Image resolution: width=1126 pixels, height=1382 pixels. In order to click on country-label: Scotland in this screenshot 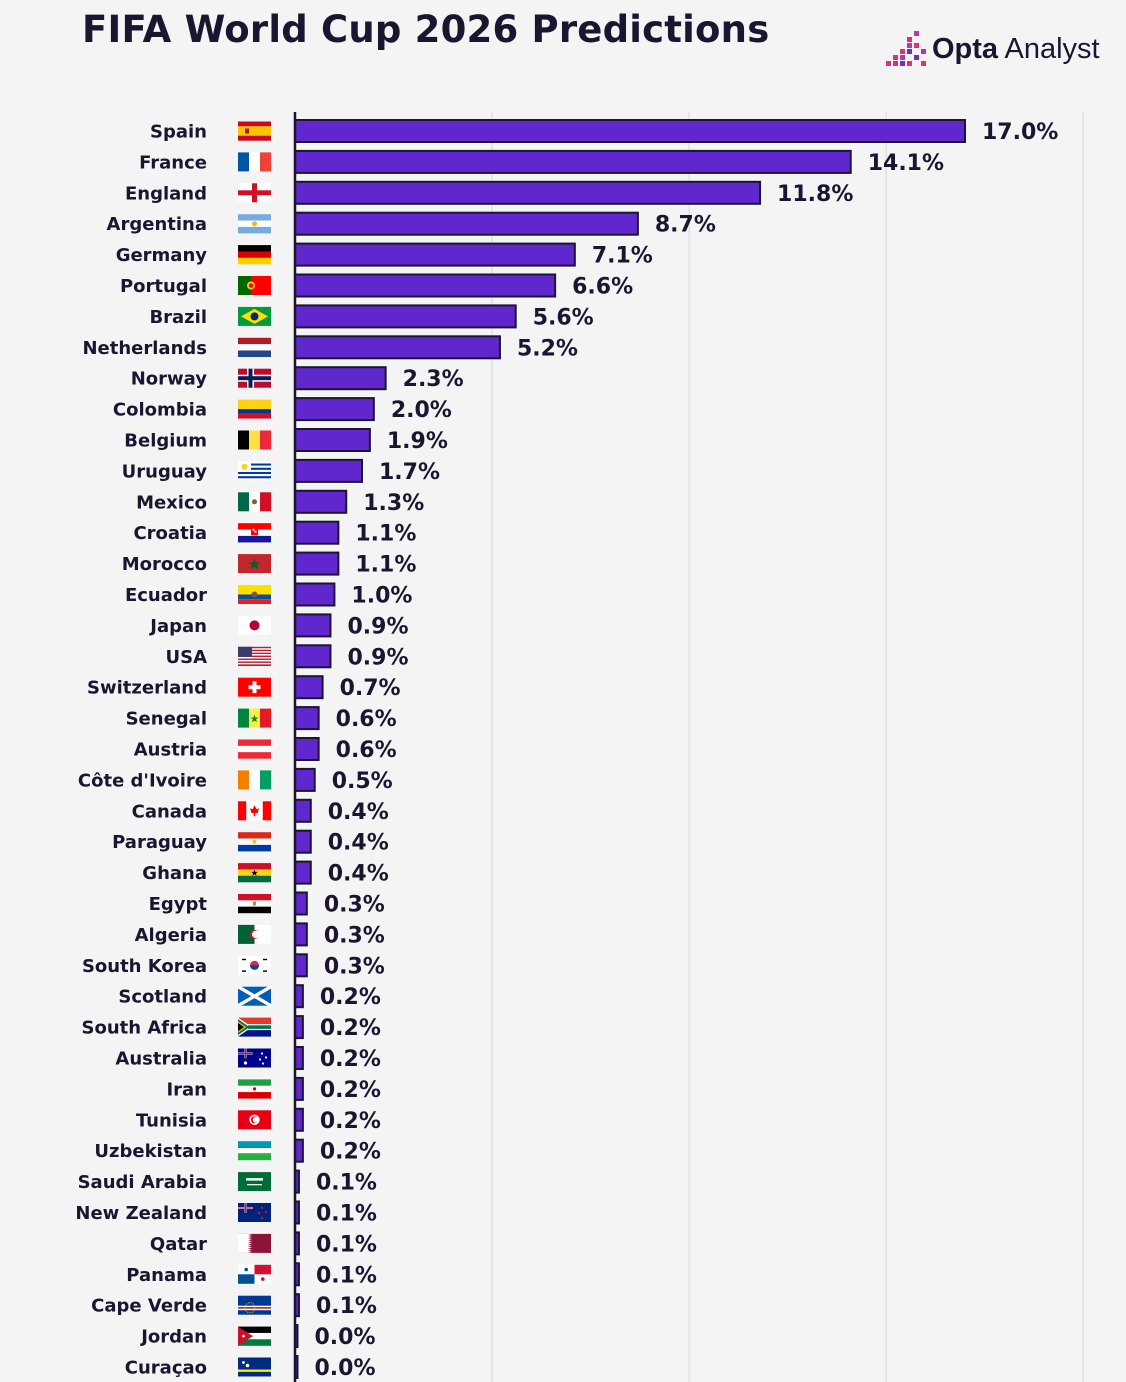, I will do `click(162, 997)`.